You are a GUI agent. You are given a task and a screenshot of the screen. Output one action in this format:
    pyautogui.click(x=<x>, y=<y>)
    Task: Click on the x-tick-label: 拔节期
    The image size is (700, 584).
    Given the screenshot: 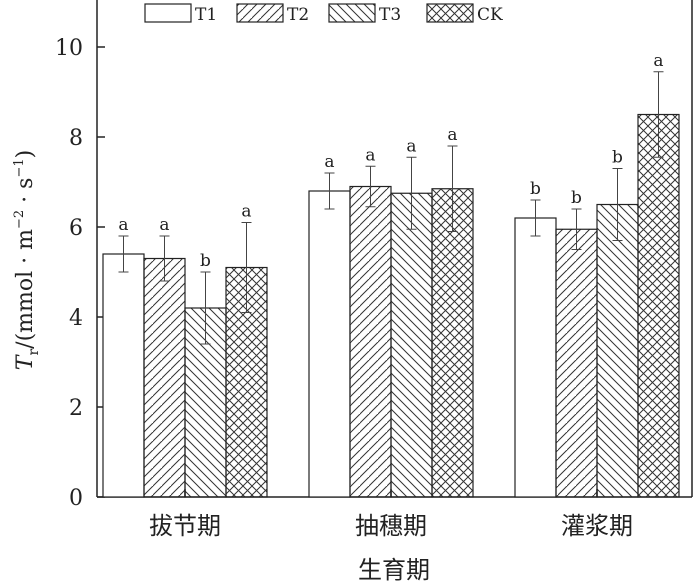 What is the action you would take?
    pyautogui.click(x=185, y=526)
    